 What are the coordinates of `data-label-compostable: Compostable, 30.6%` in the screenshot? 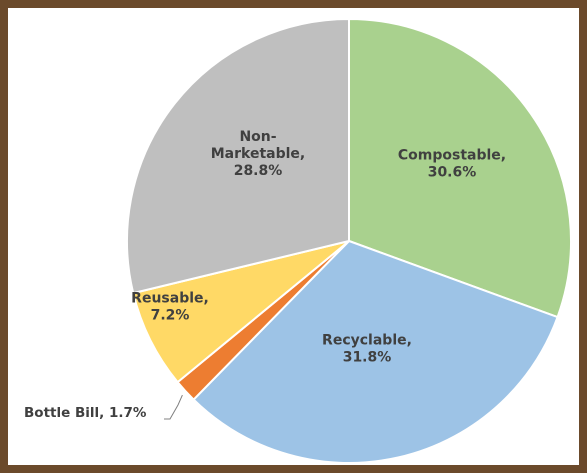 It's located at (452, 164).